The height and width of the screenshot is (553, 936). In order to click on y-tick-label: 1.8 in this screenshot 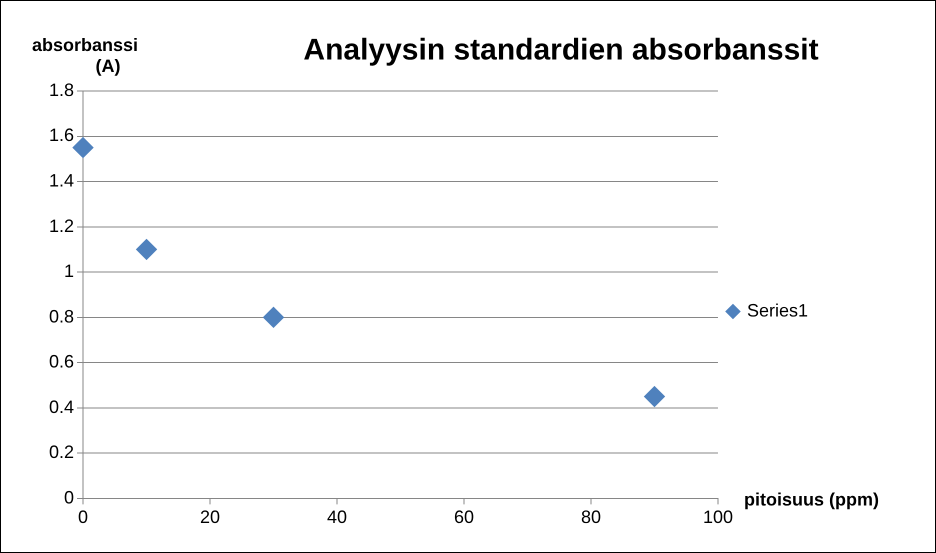, I will do `click(61, 90)`.